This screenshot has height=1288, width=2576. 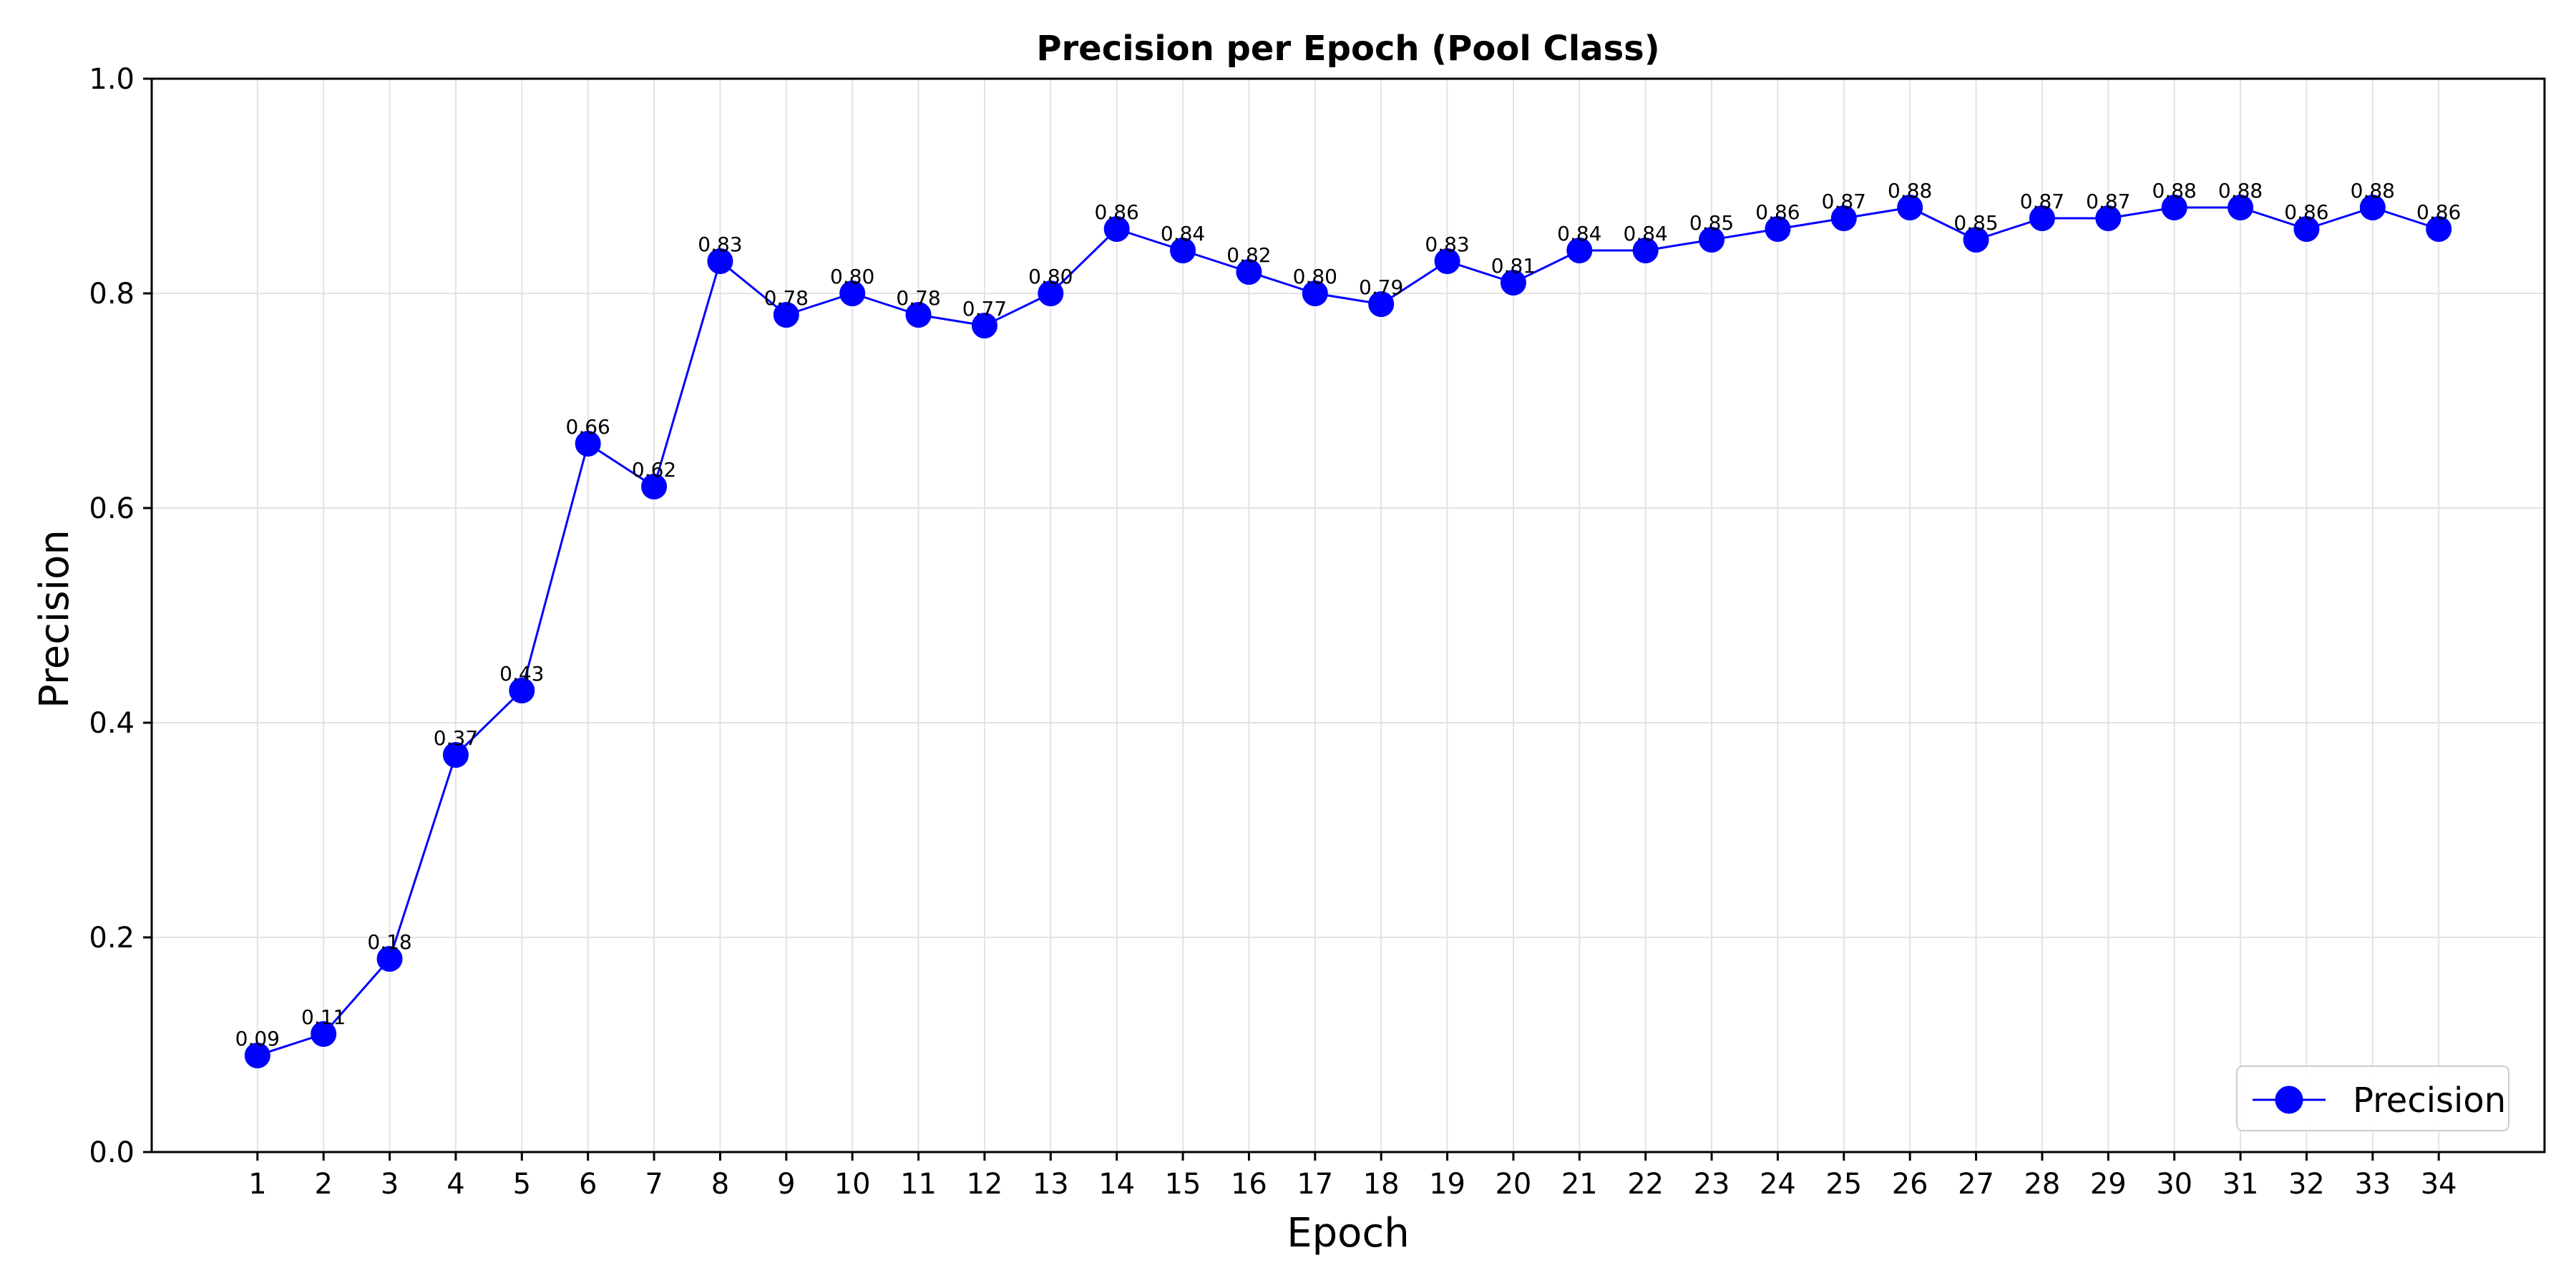 I want to click on x-tick-label: 14, so click(x=1116, y=1184).